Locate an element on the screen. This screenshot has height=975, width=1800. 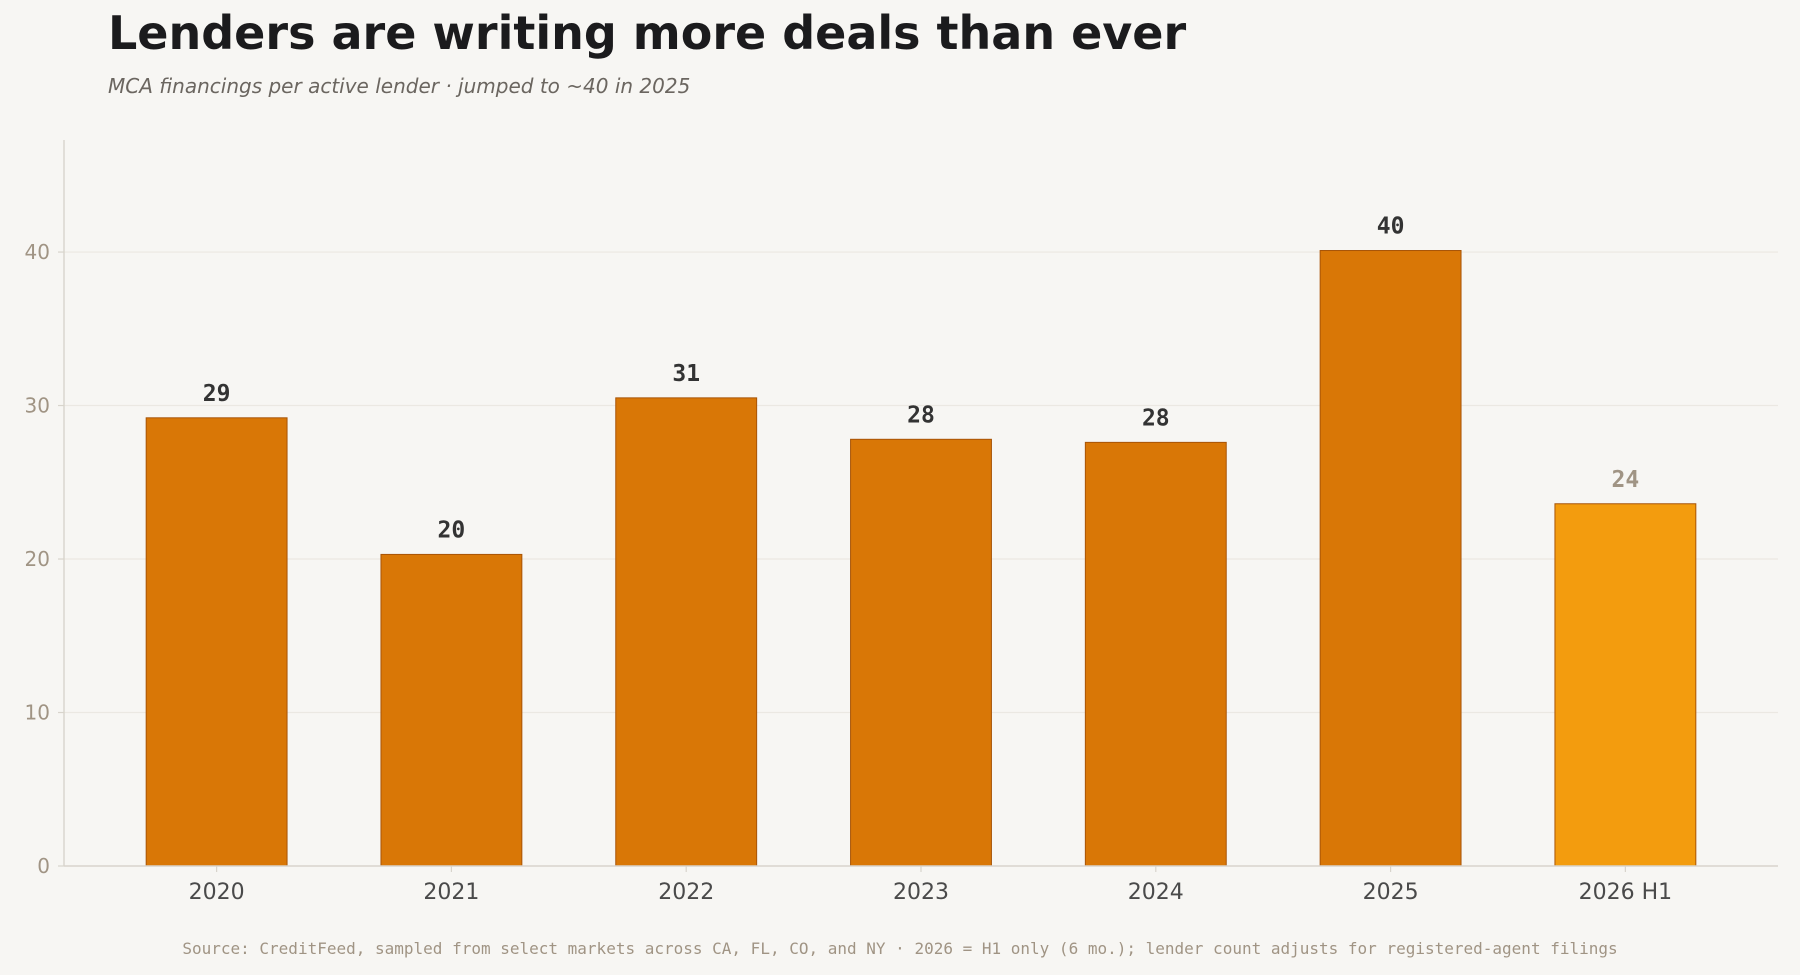
bar-2024 is located at coordinates (1155, 654).